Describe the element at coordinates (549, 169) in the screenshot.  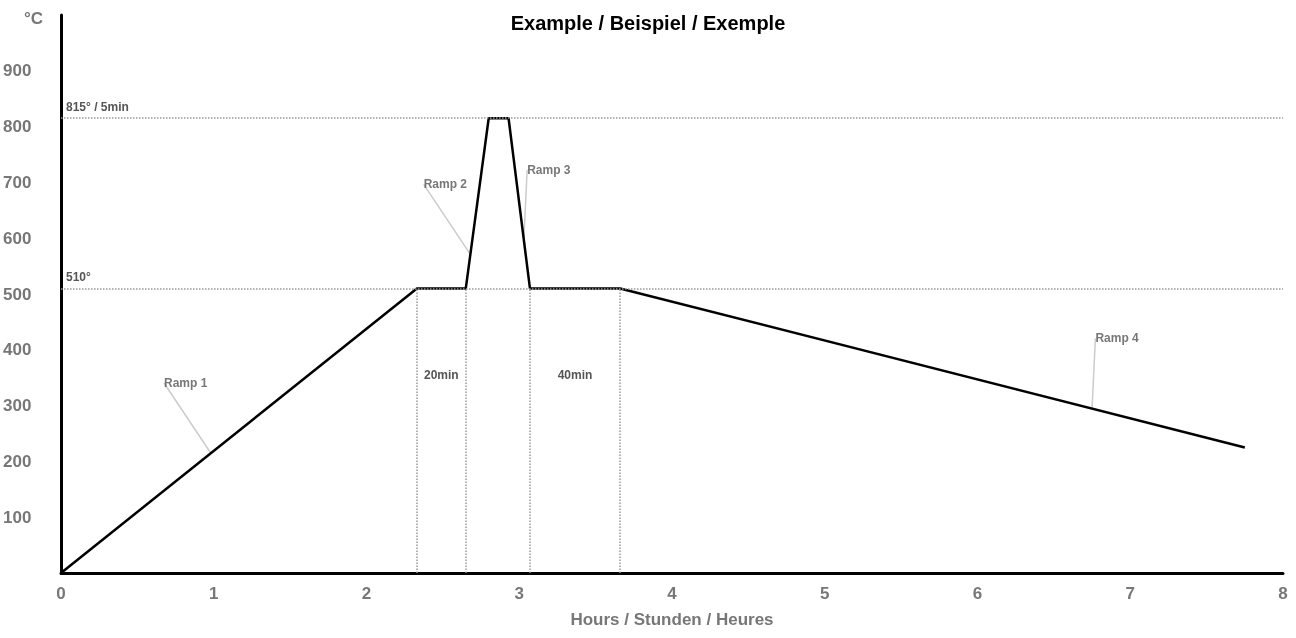
I see `annotation: Ramp 3` at that location.